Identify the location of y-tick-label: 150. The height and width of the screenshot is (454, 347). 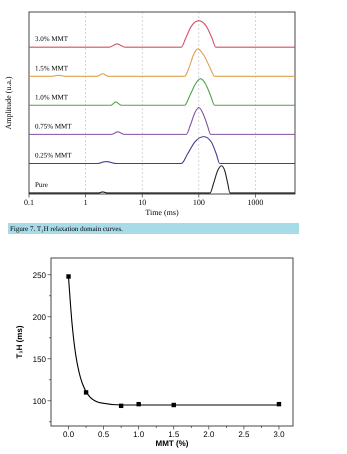
(39, 359).